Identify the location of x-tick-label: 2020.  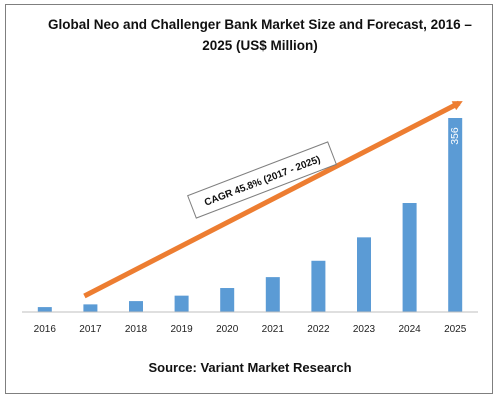
(227, 329).